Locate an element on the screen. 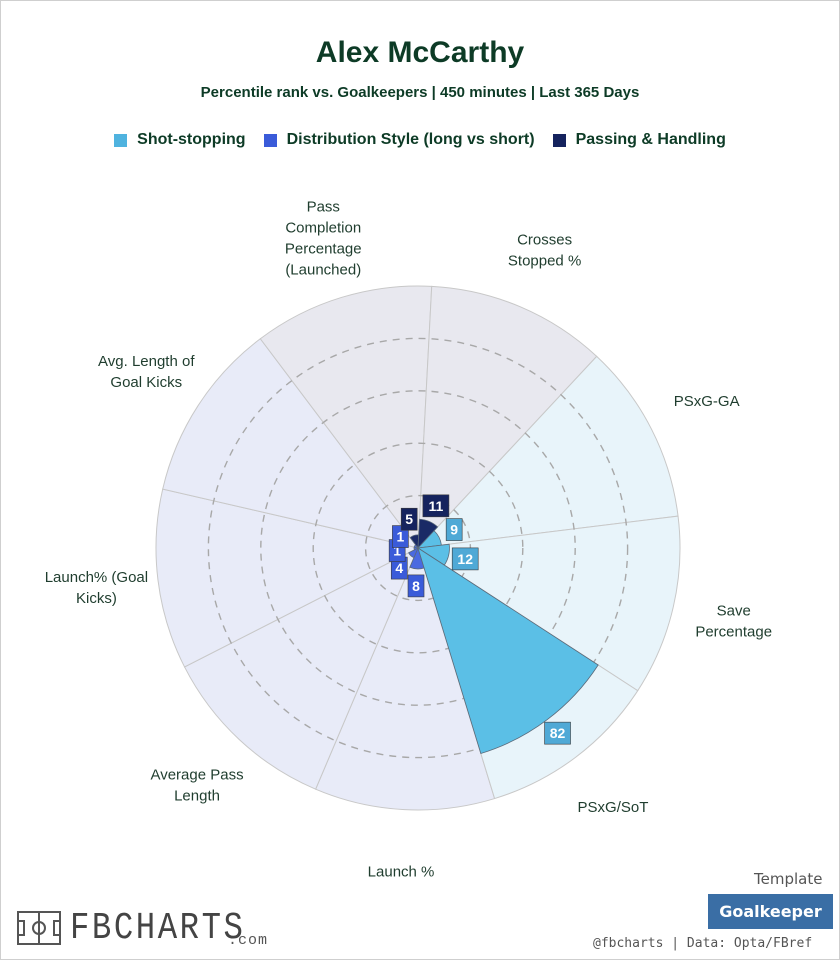 This screenshot has height=960, width=840. data-credit: @fbcharts | Data: Opta/FBref is located at coordinates (703, 943).